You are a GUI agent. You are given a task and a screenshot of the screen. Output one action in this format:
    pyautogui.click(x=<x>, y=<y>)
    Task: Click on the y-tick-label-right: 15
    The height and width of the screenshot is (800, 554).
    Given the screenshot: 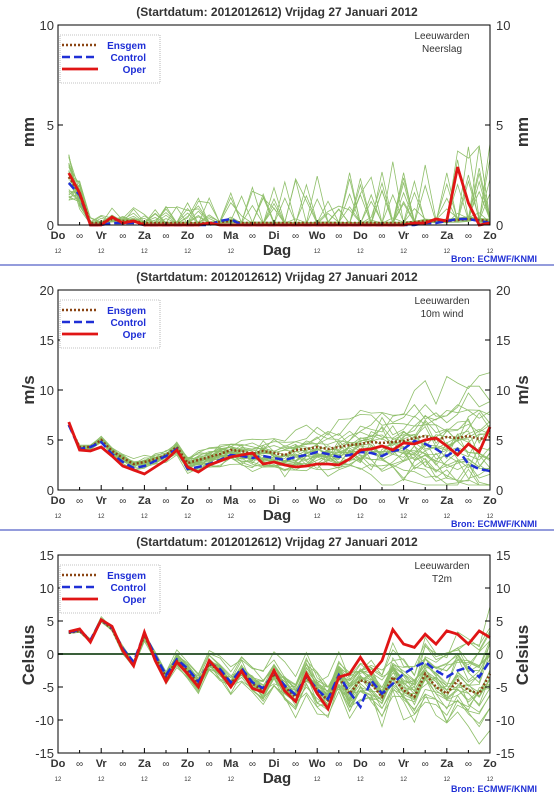 What is the action you would take?
    pyautogui.click(x=503, y=340)
    